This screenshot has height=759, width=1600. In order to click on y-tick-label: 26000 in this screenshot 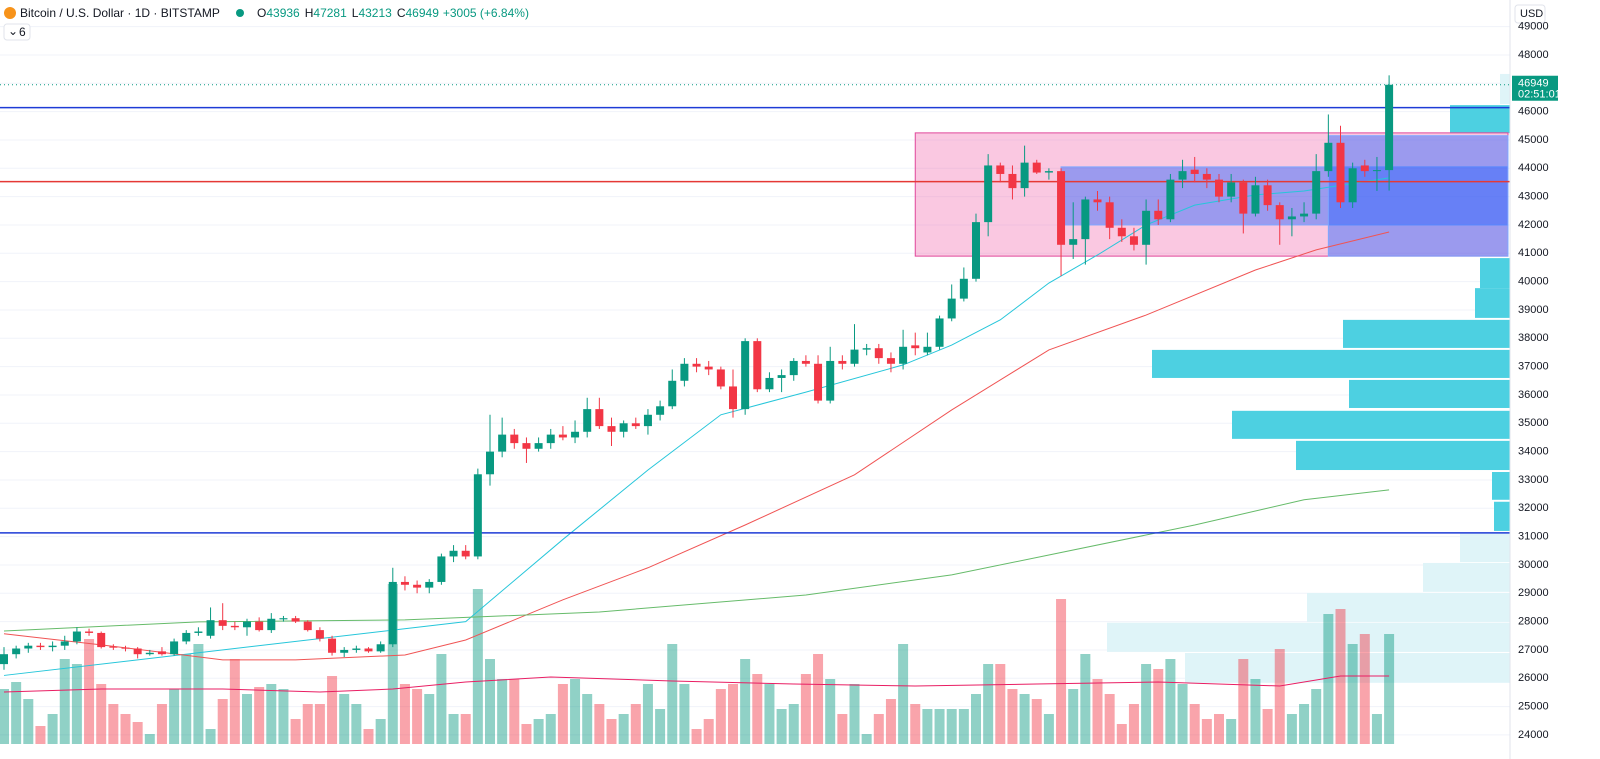, I will do `click(1533, 678)`.